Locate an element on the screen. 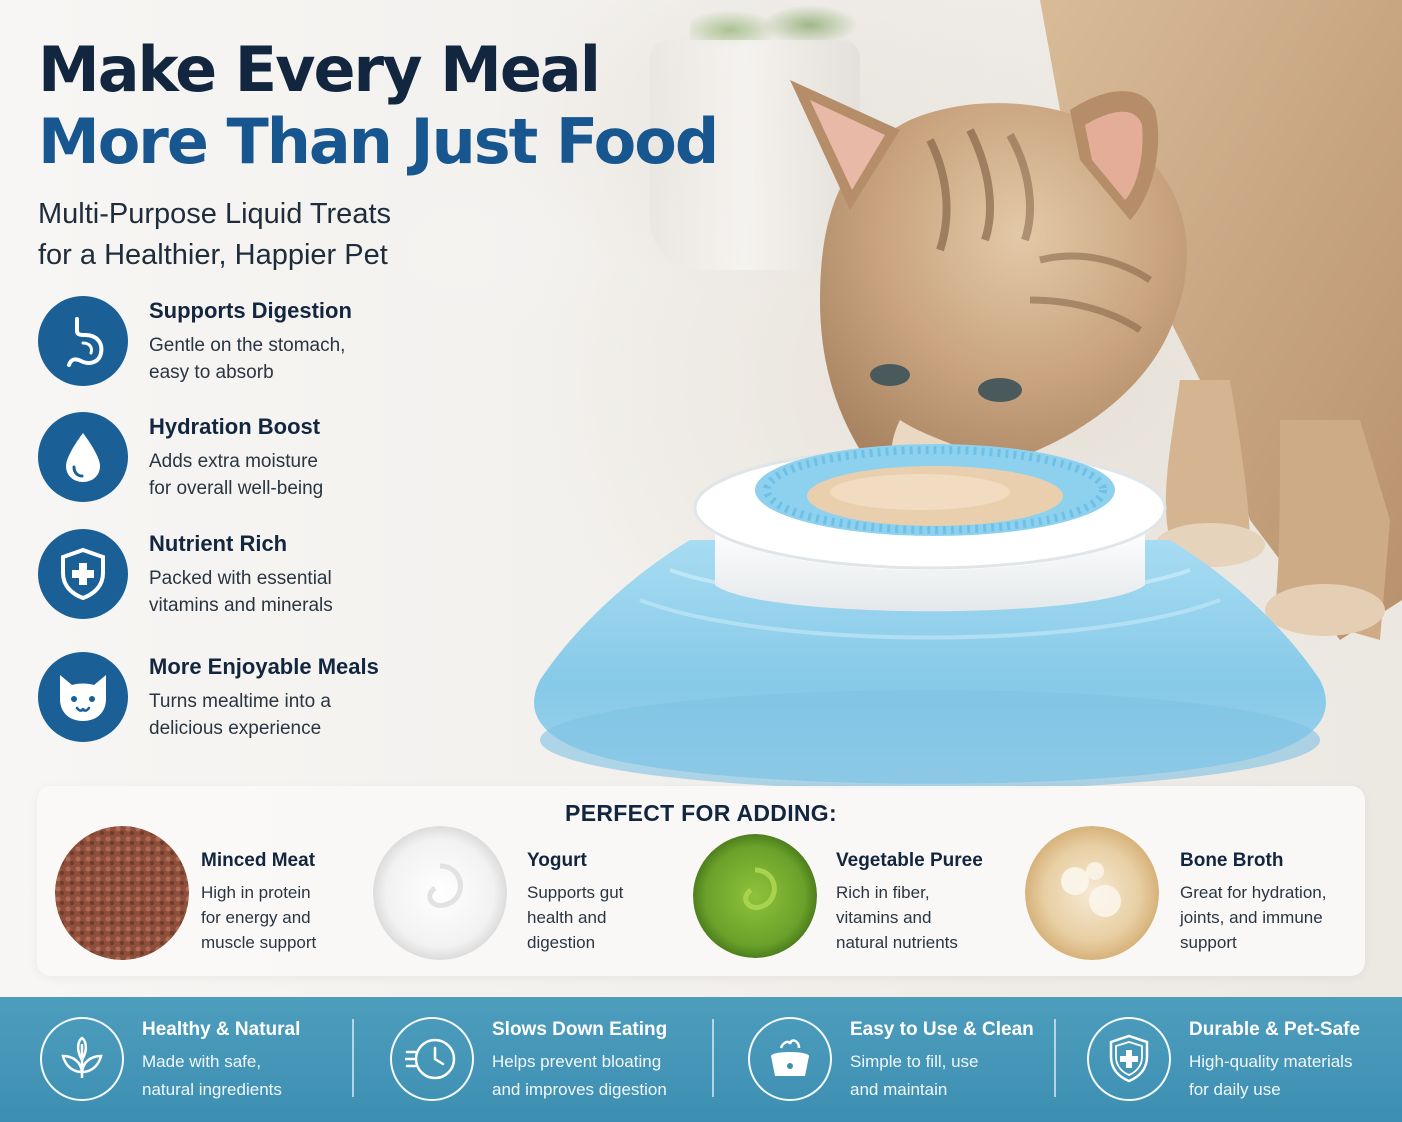 This screenshot has height=1122, width=1402. background-bowl is located at coordinates (460, 250).